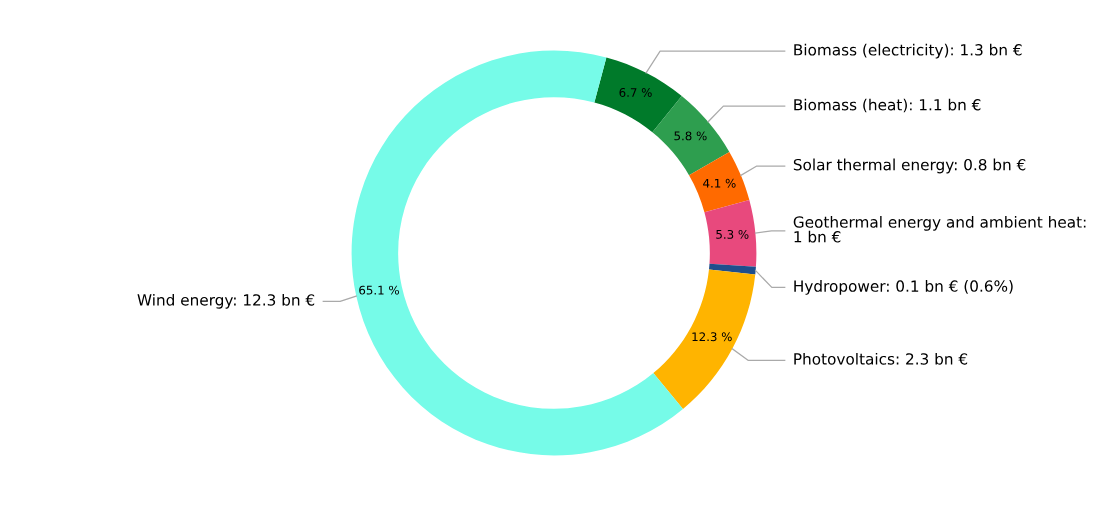  What do you see at coordinates (939, 229) in the screenshot?
I see `slice-label: Geothermal energy and ambient heat: 1 bn €` at bounding box center [939, 229].